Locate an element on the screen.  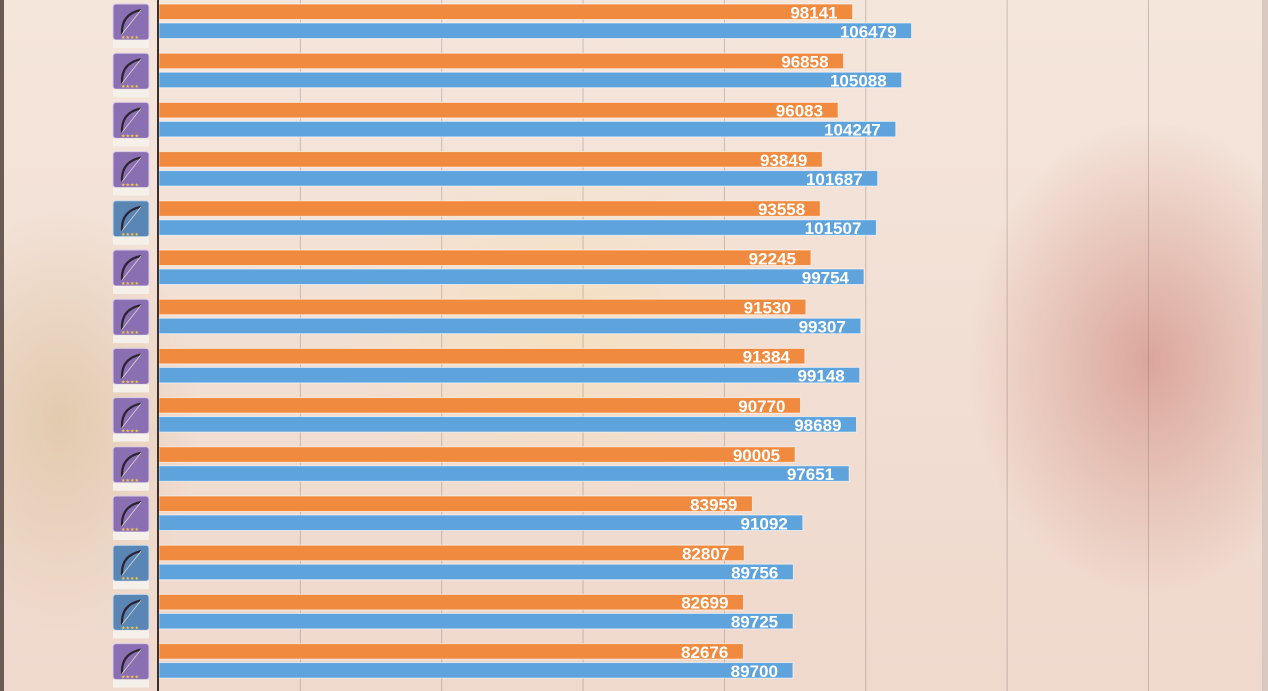
bar-label-orange: 91530 is located at coordinates (767, 307).